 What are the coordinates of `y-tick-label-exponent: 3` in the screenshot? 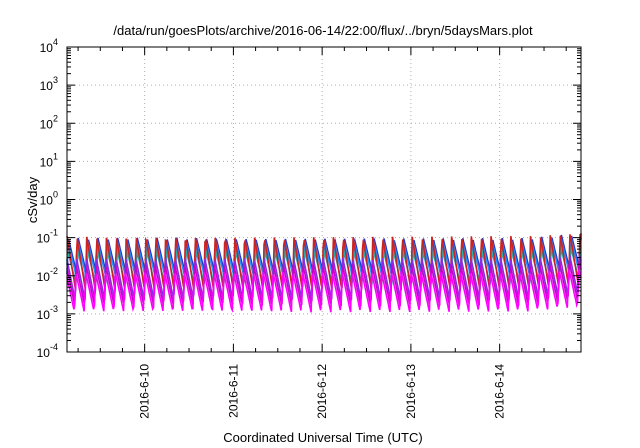 It's located at (55, 80).